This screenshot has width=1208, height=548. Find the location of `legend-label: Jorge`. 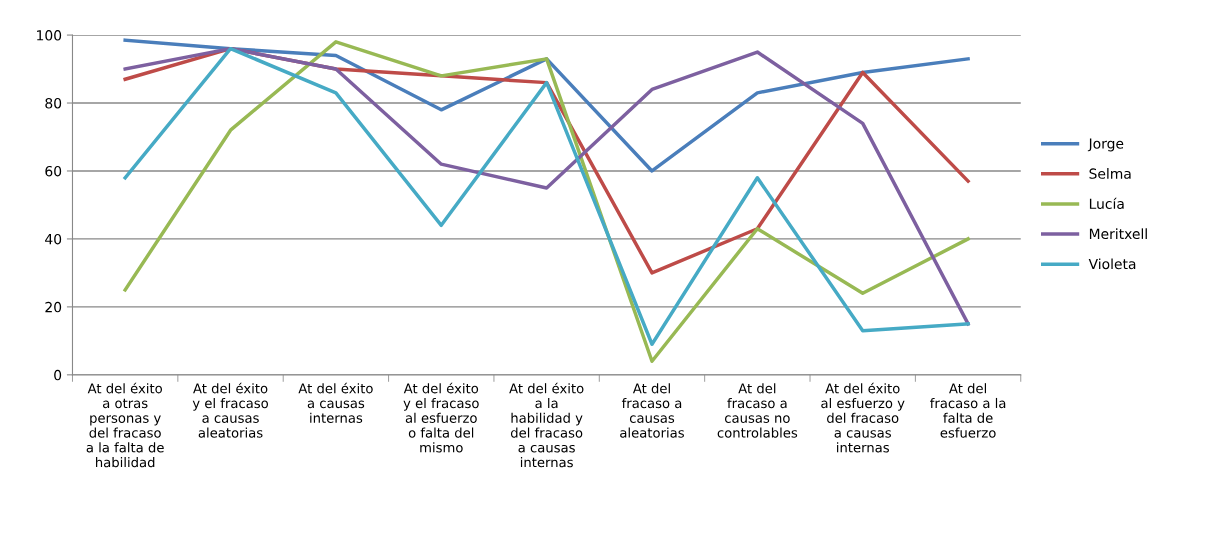

legend-label: Jorge is located at coordinates (1105, 145).